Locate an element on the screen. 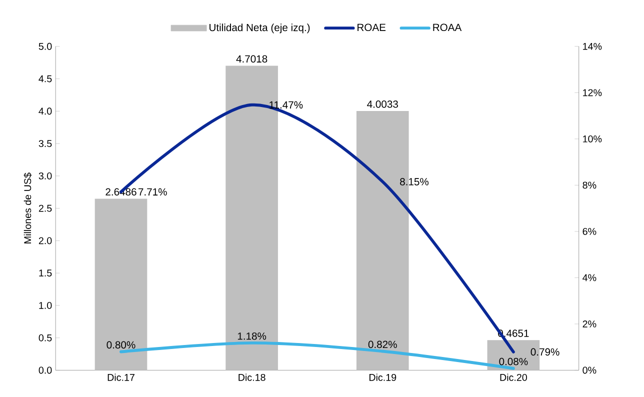 This screenshot has height=397, width=644. legend-label: ROAA is located at coordinates (447, 28).